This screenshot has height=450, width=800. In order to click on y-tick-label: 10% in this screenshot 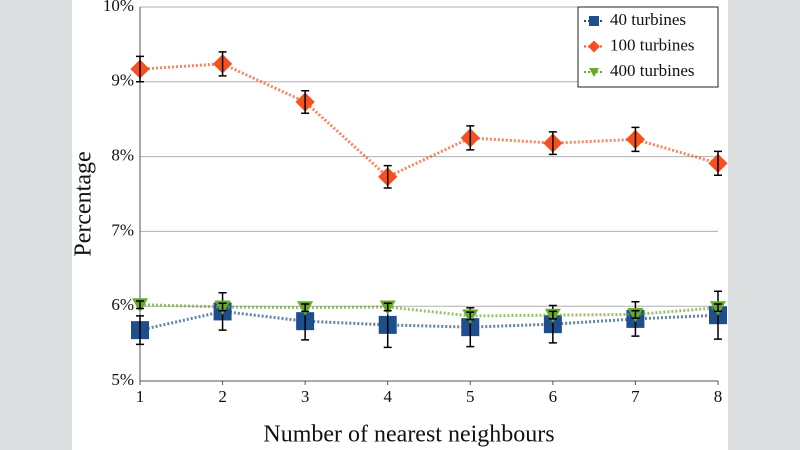, I will do `click(118, 7)`.